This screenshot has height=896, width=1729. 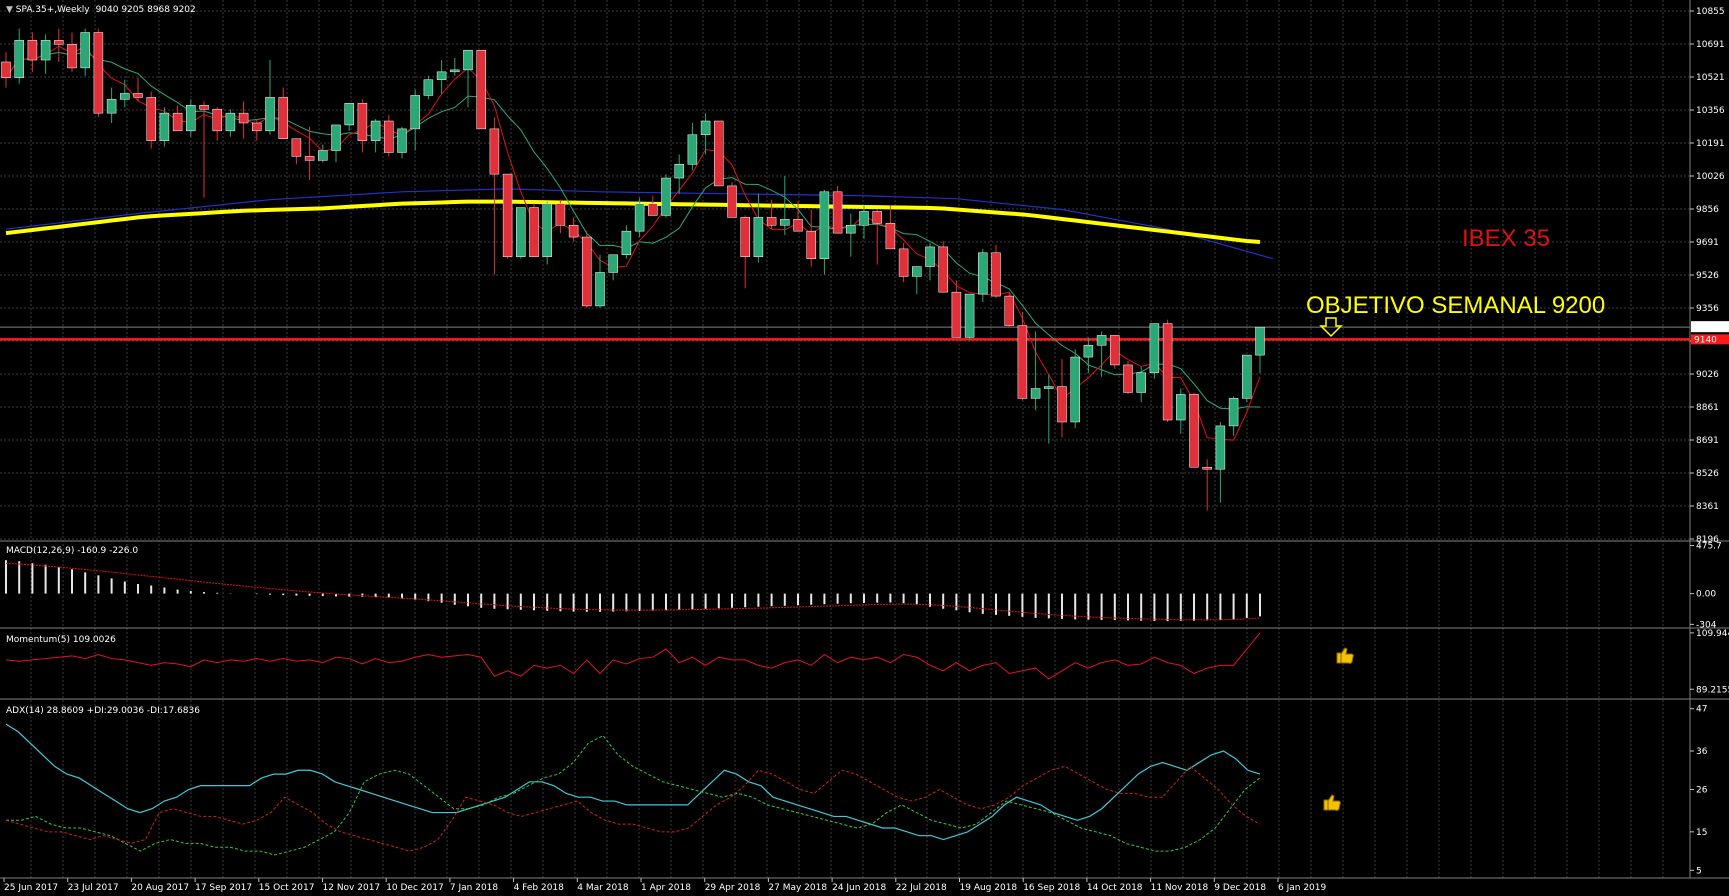 What do you see at coordinates (633, 795) in the screenshot?
I see `plus-di-line` at bounding box center [633, 795].